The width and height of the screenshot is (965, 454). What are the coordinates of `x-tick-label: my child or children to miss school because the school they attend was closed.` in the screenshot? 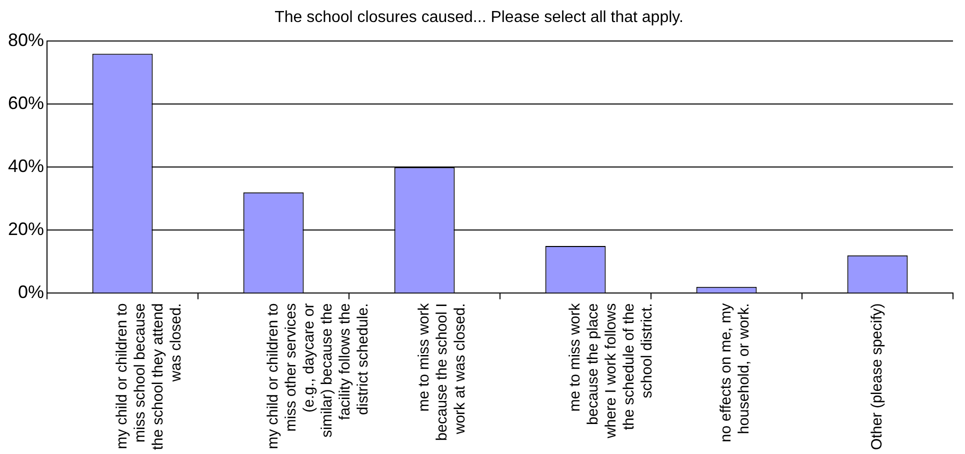 It's located at (149, 376).